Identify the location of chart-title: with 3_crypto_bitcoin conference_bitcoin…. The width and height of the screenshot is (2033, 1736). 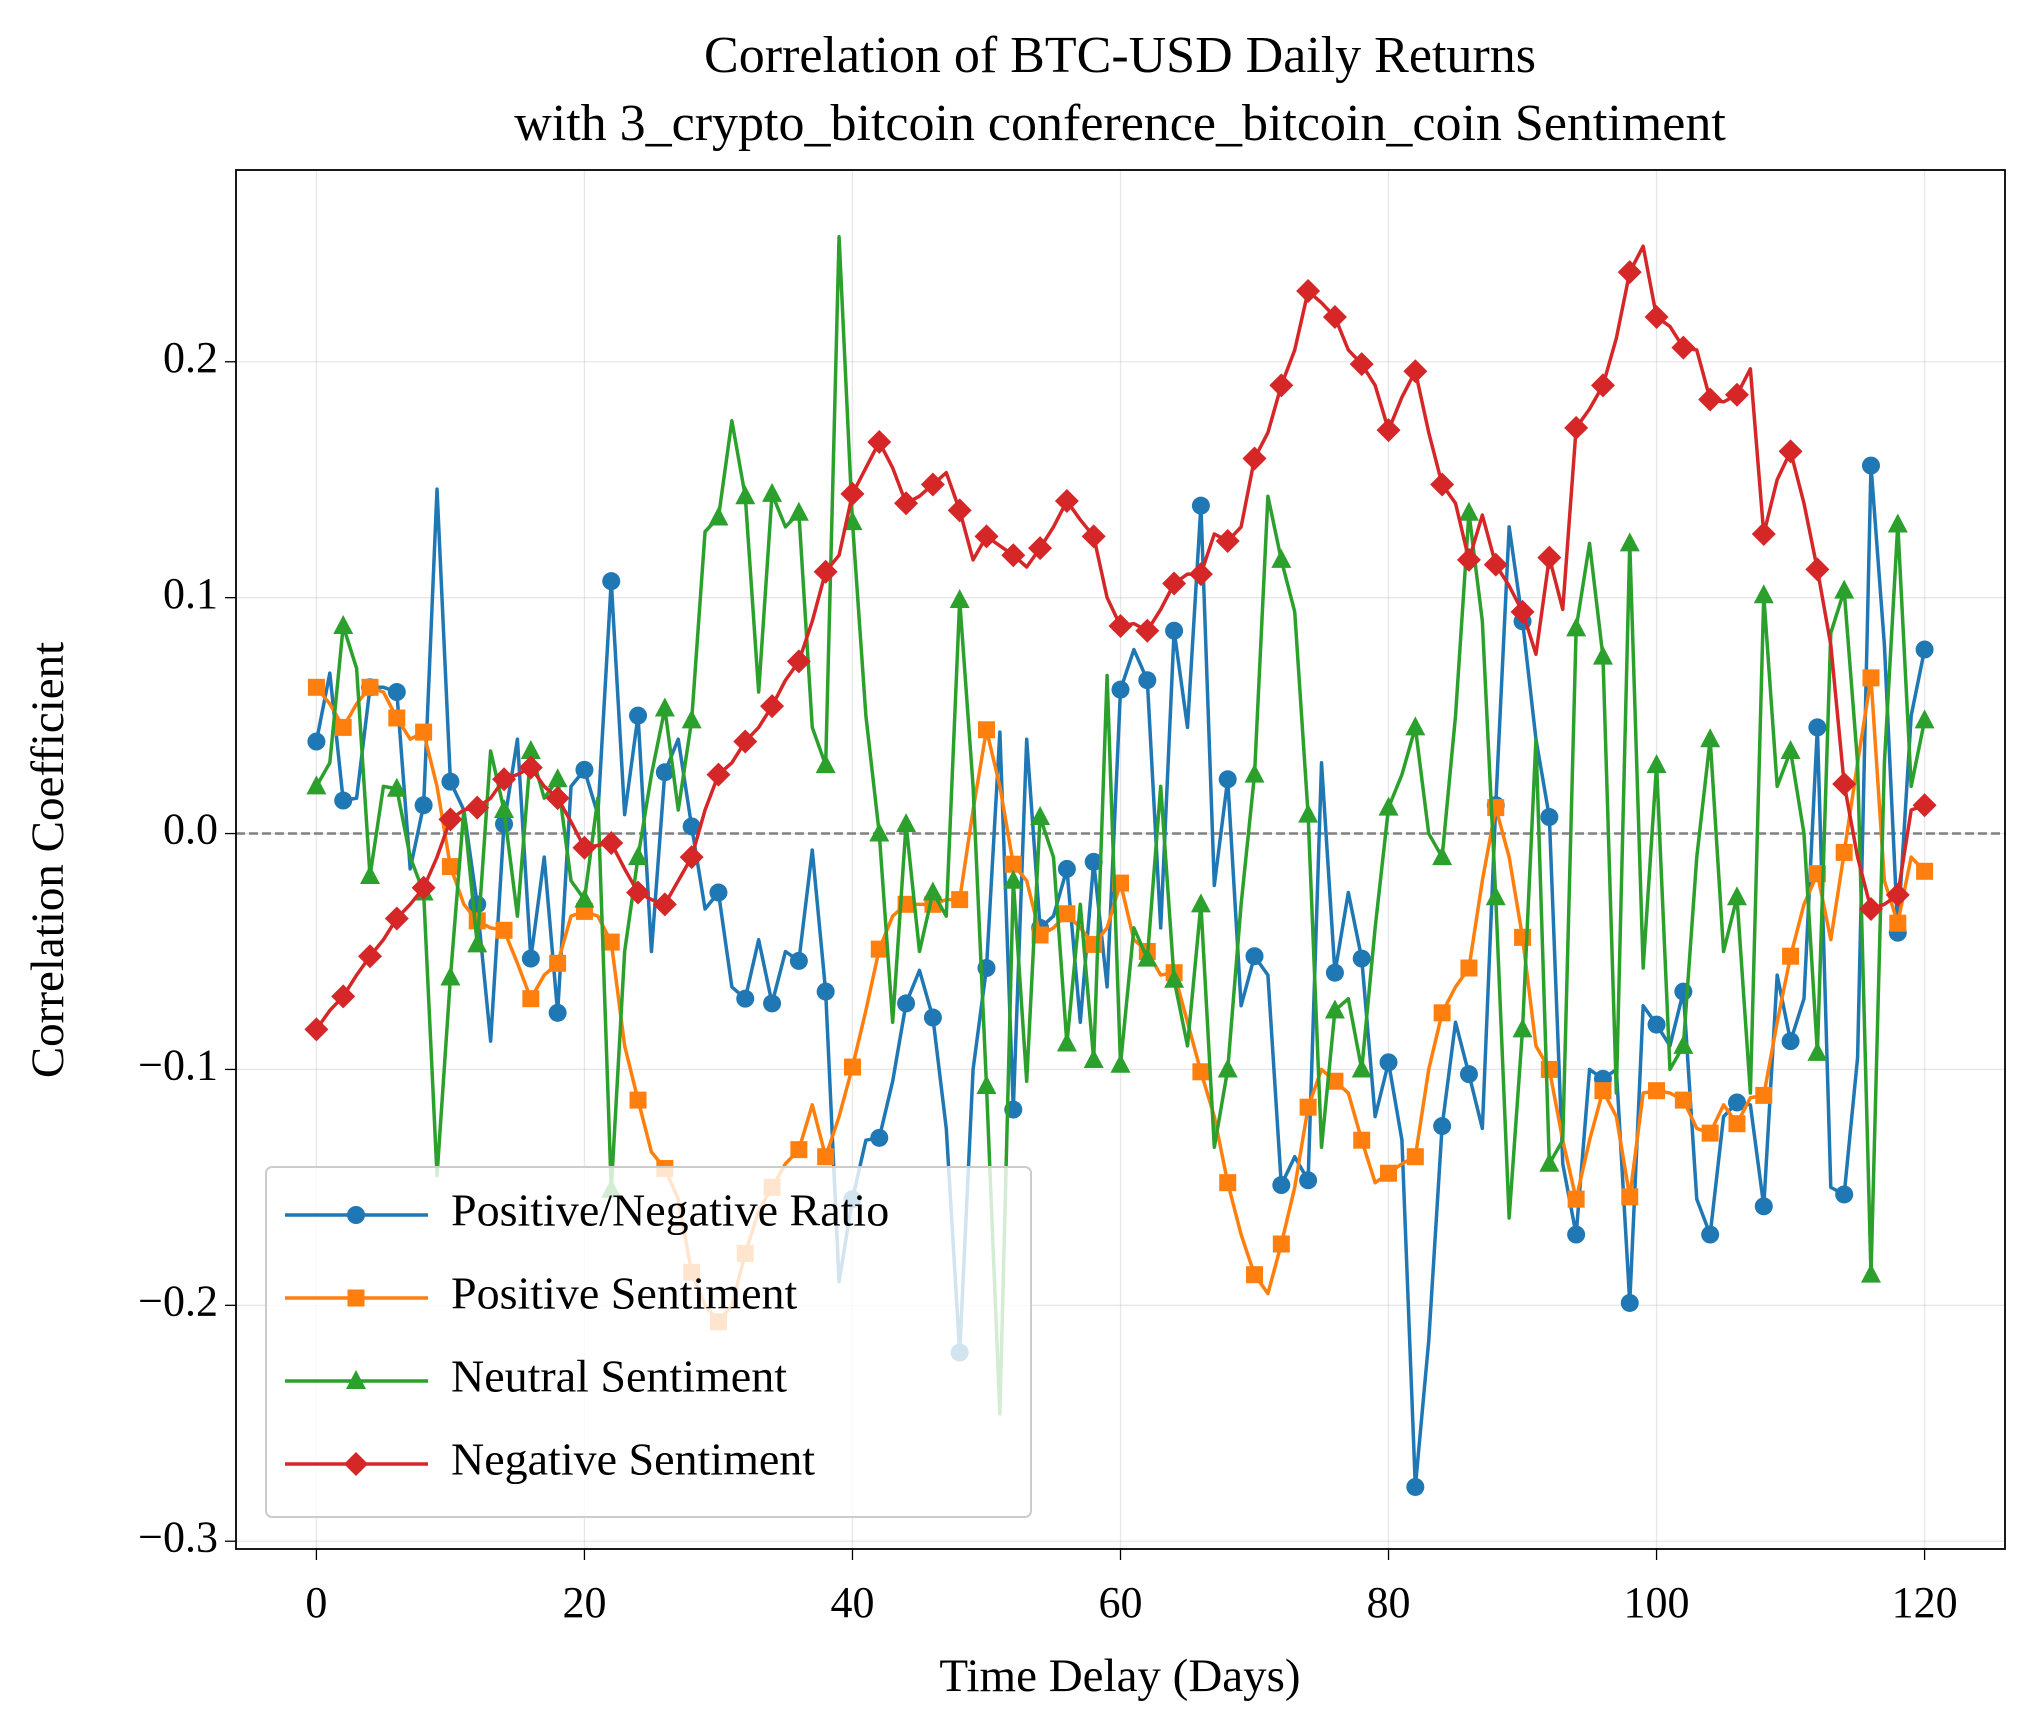
(1120, 123).